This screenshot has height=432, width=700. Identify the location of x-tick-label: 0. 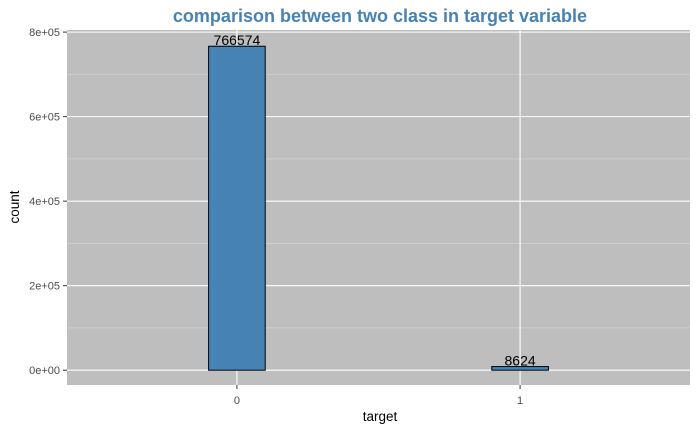
(237, 401).